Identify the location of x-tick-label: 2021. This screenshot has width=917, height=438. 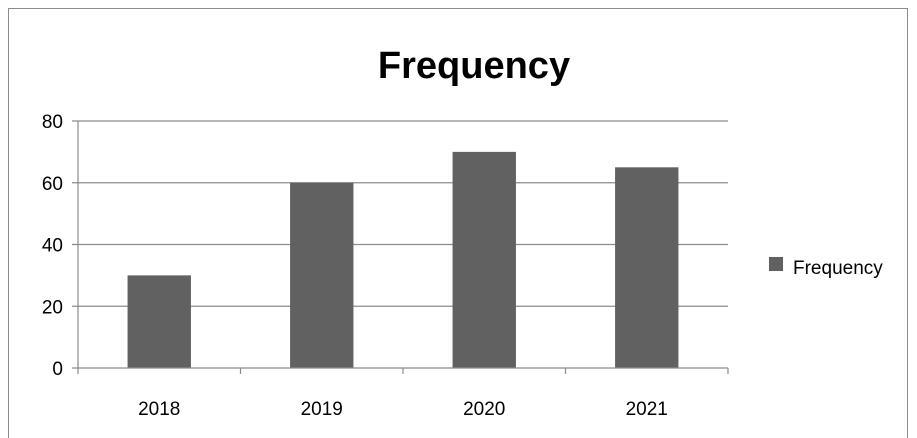
(647, 409).